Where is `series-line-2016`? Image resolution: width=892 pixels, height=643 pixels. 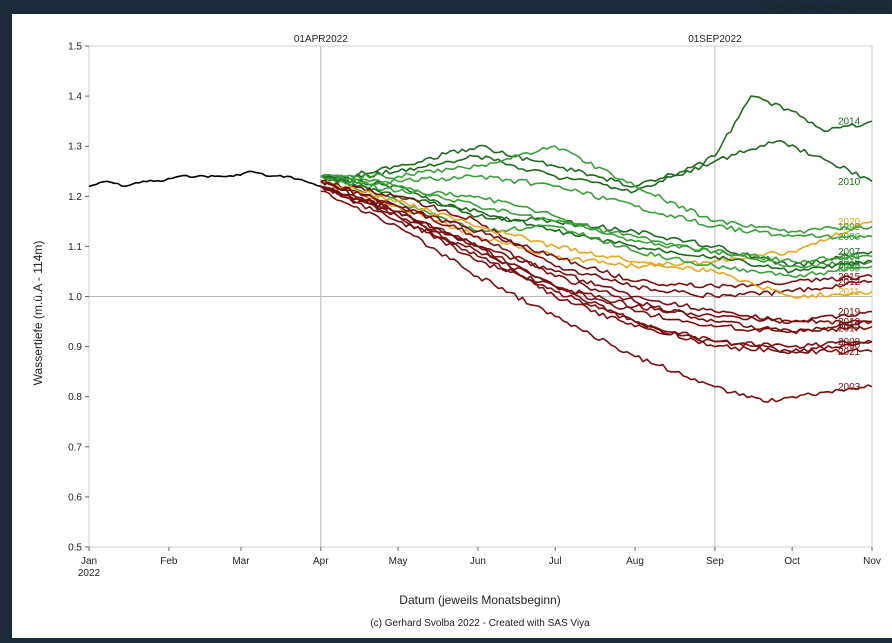
series-line-2016 is located at coordinates (596, 222).